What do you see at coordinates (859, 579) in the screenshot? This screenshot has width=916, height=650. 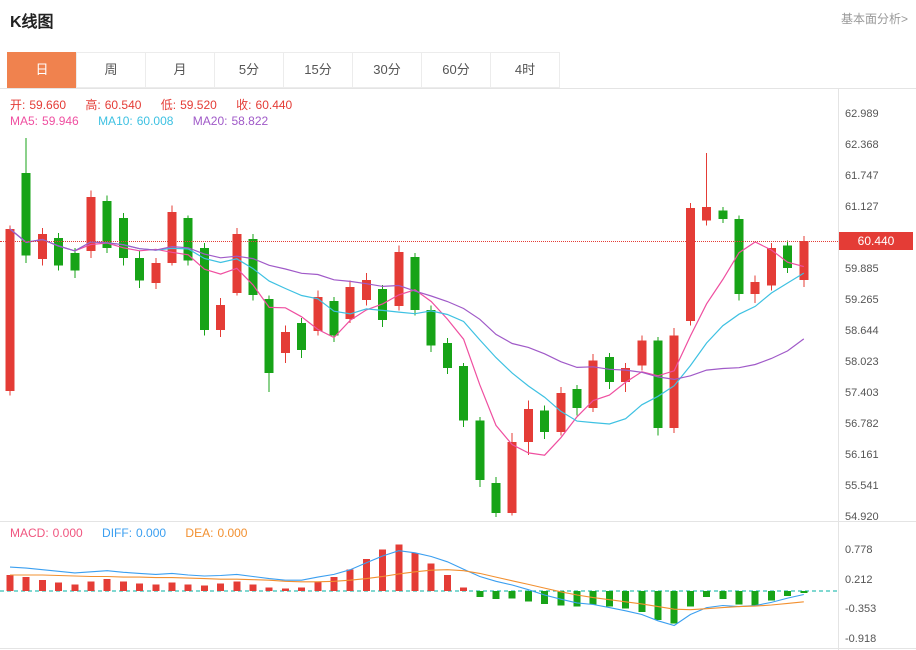 I see `macd-axis-label: 0.212` at bounding box center [859, 579].